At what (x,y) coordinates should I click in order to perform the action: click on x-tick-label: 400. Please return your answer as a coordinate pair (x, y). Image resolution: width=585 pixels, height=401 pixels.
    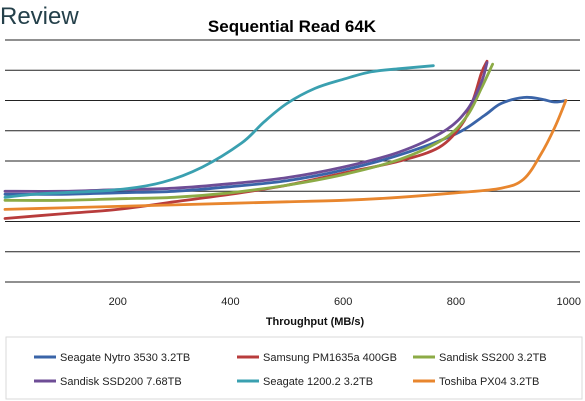
    Looking at the image, I should click on (230, 302).